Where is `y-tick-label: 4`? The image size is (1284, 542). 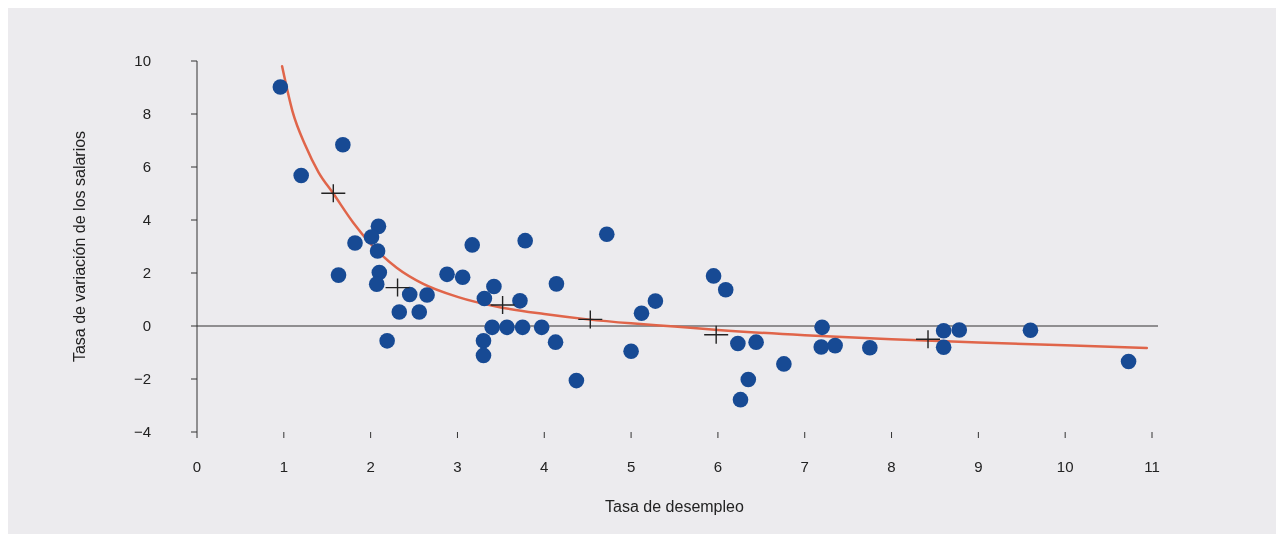 y-tick-label: 4 is located at coordinates (146, 220).